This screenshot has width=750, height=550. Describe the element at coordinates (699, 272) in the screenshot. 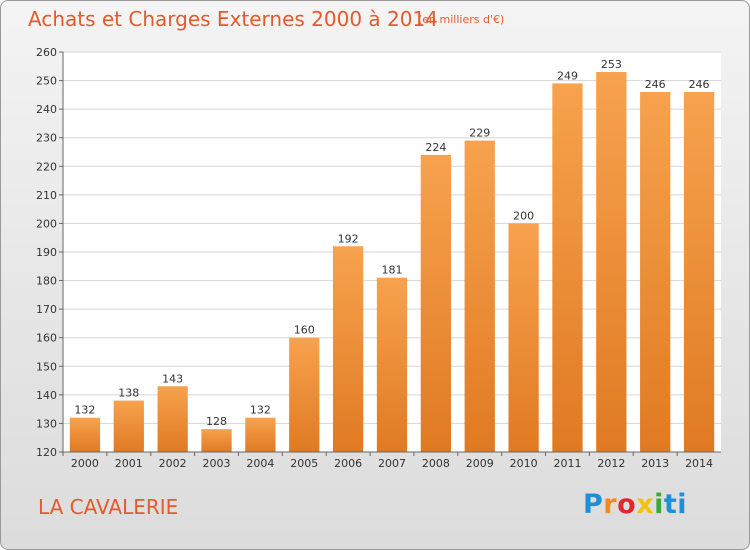

I see `bar-2014` at that location.